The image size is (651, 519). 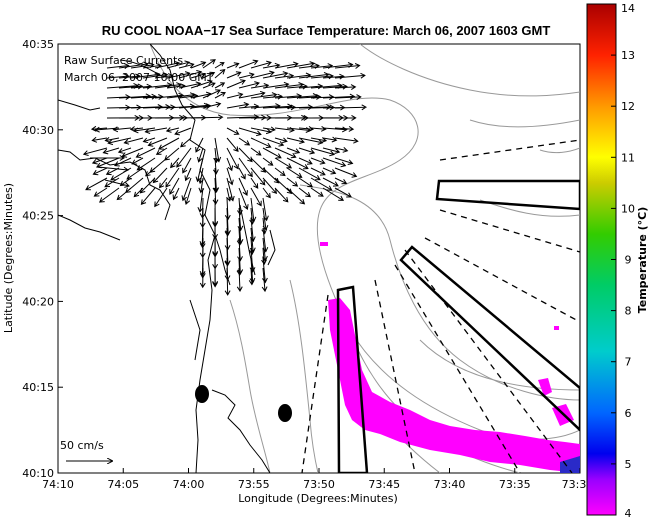 What do you see at coordinates (38, 473) in the screenshot?
I see `y-tick-label: 40:10` at bounding box center [38, 473].